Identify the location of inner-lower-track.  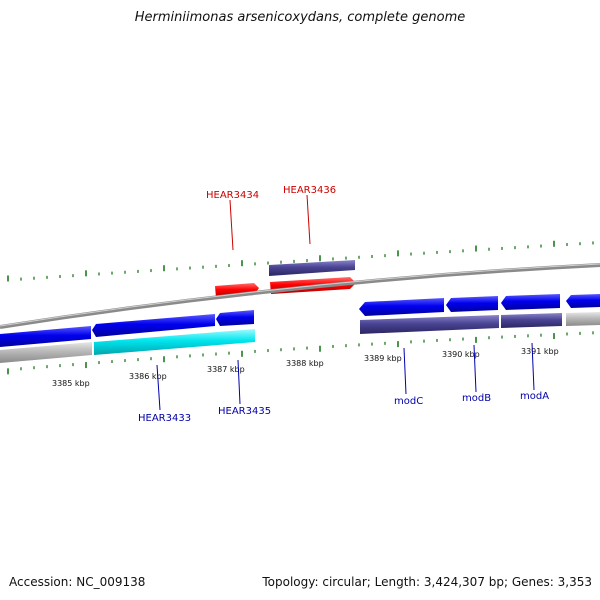
(300, 337).